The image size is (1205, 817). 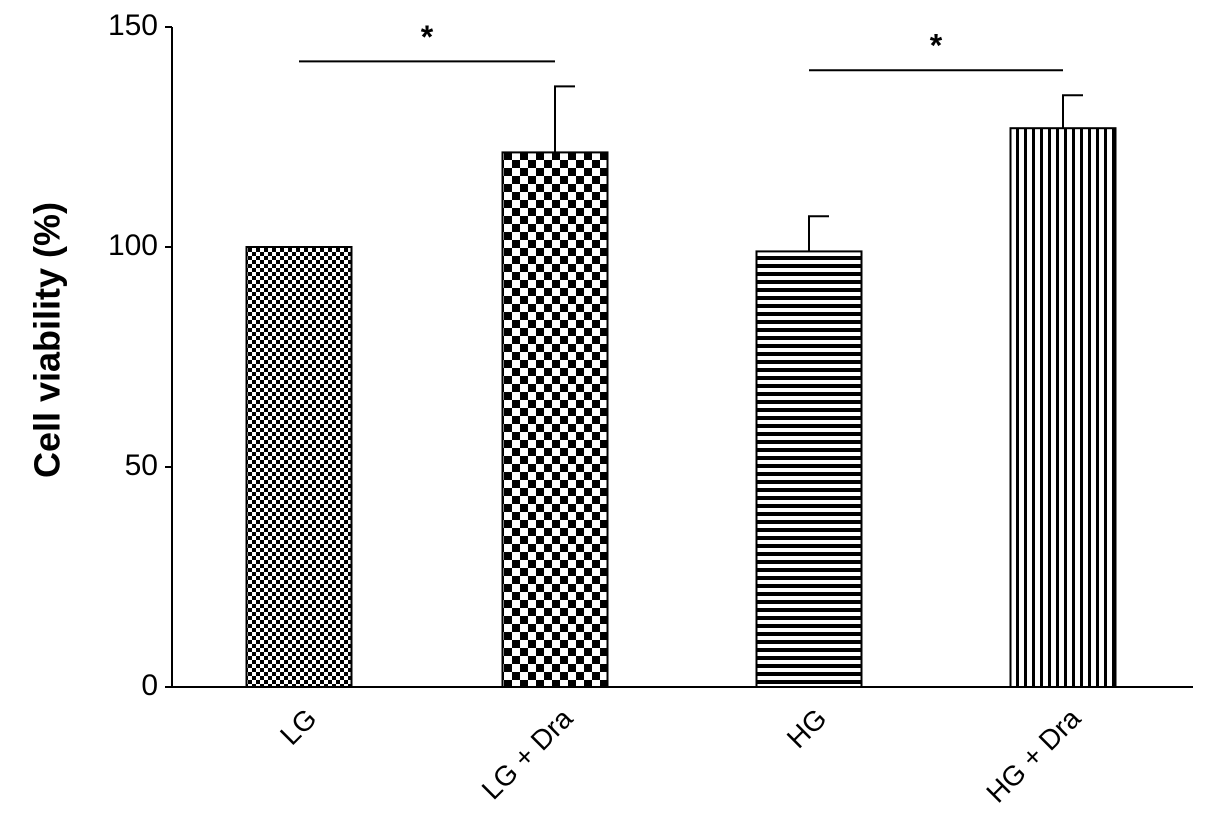 I want to click on y-tick-label: 100, so click(x=133, y=245).